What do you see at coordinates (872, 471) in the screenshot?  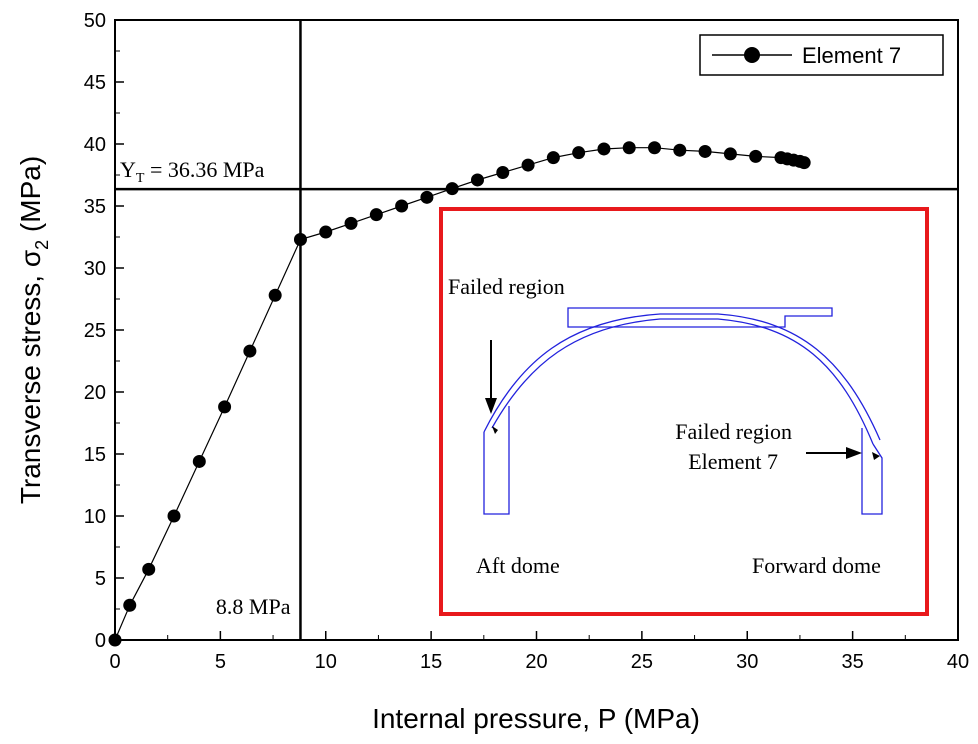 I see `forward-skirt` at bounding box center [872, 471].